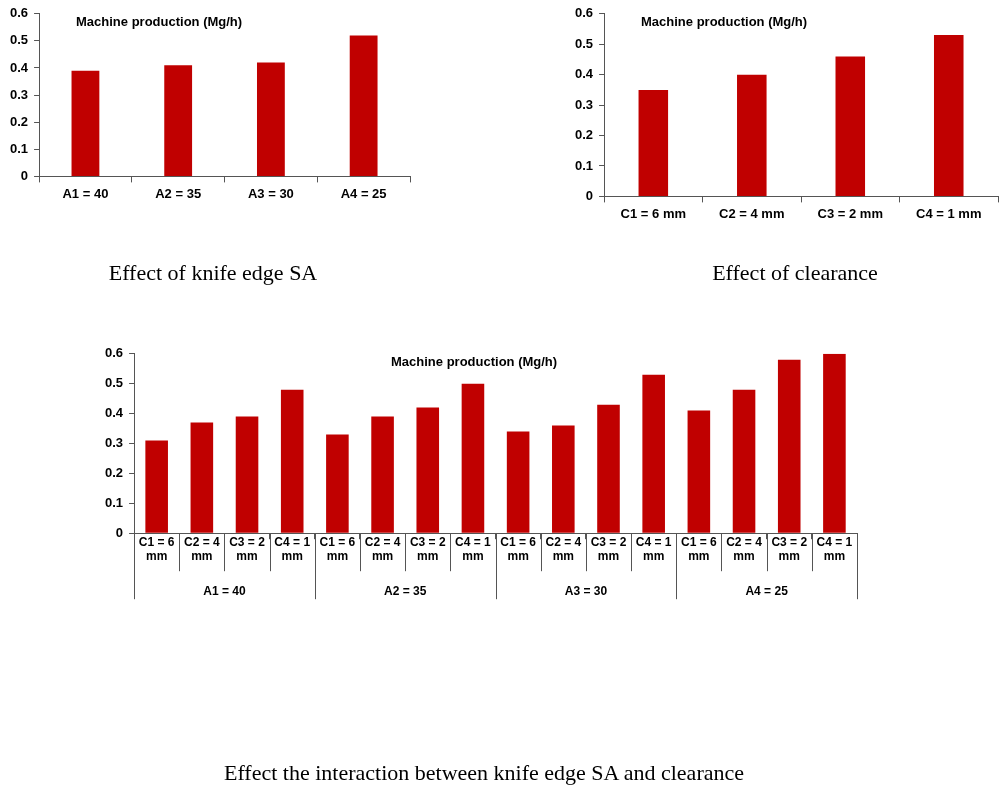  Describe the element at coordinates (85, 193) in the screenshot. I see `x-tick-label: A1 = 40` at that location.